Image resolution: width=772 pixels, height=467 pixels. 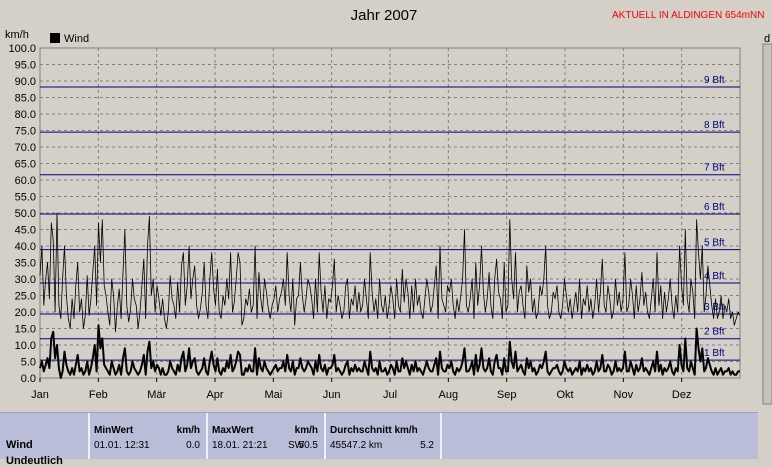 What do you see at coordinates (449, 395) in the screenshot?
I see `x-tick-label: Aug` at bounding box center [449, 395].